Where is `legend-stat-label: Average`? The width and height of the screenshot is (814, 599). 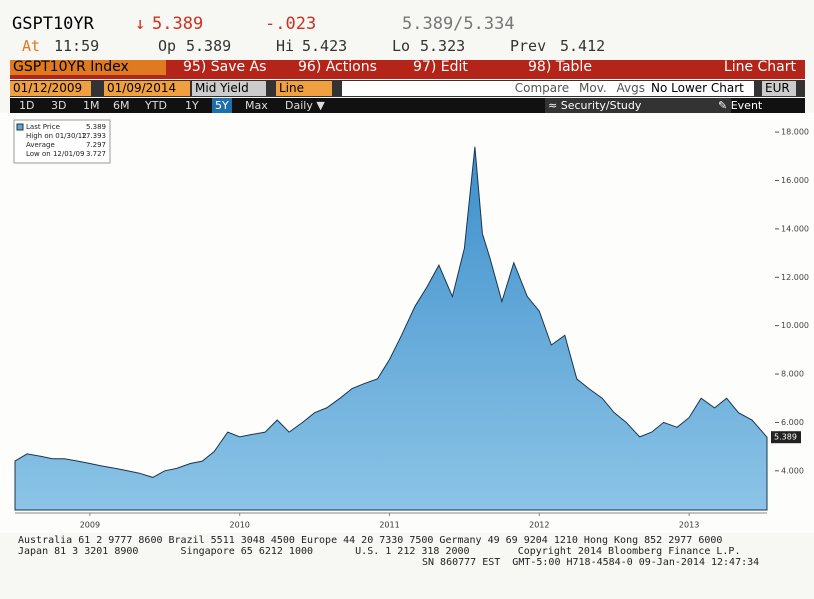
legend-stat-label: Average is located at coordinates (40, 145).